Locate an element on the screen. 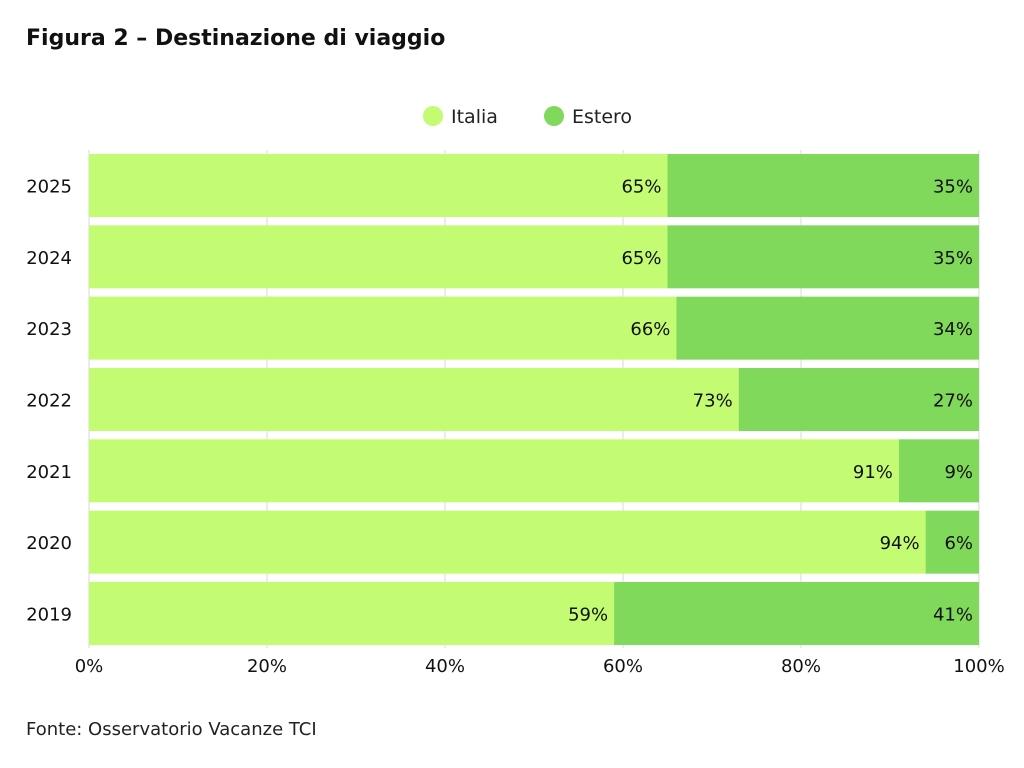 The height and width of the screenshot is (768, 1024). chart-source: Fonte: Osservatorio Vacanze TCI is located at coordinates (171, 729).